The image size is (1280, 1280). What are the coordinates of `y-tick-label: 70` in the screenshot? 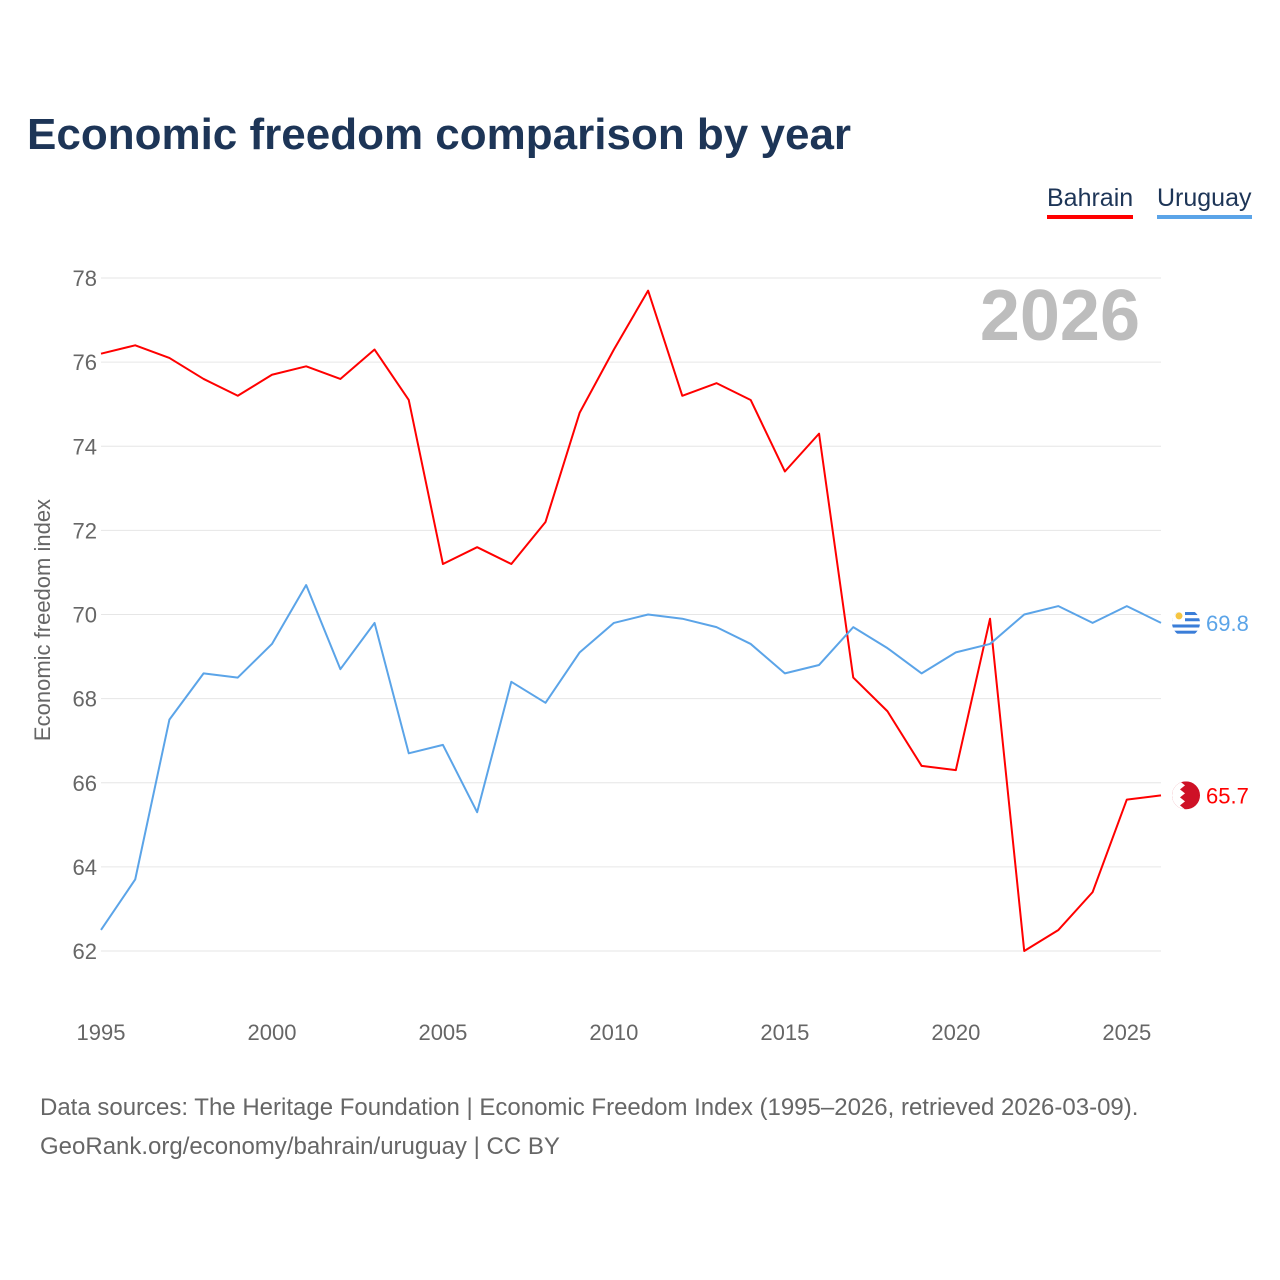 It's located at (85, 615).